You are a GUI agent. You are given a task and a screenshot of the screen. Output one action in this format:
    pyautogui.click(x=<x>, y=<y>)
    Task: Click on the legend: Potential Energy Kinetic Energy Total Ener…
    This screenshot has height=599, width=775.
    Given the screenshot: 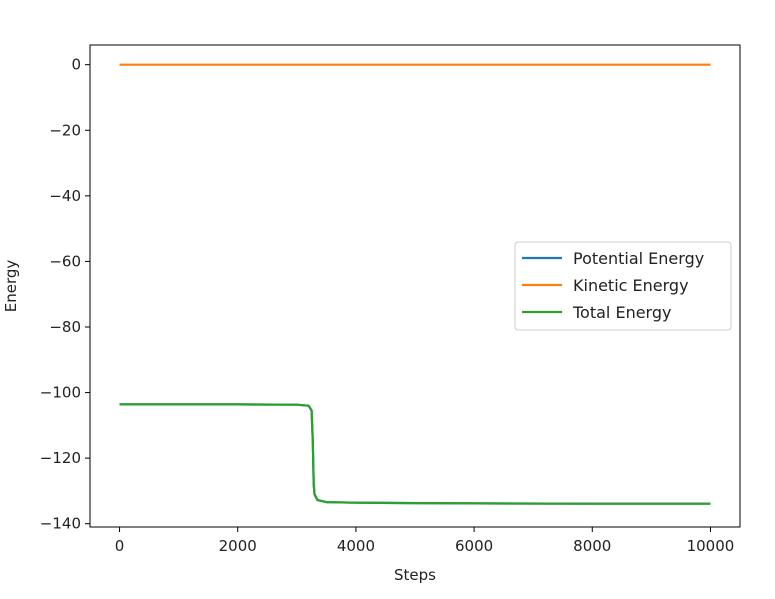 What is the action you would take?
    pyautogui.click(x=623, y=286)
    